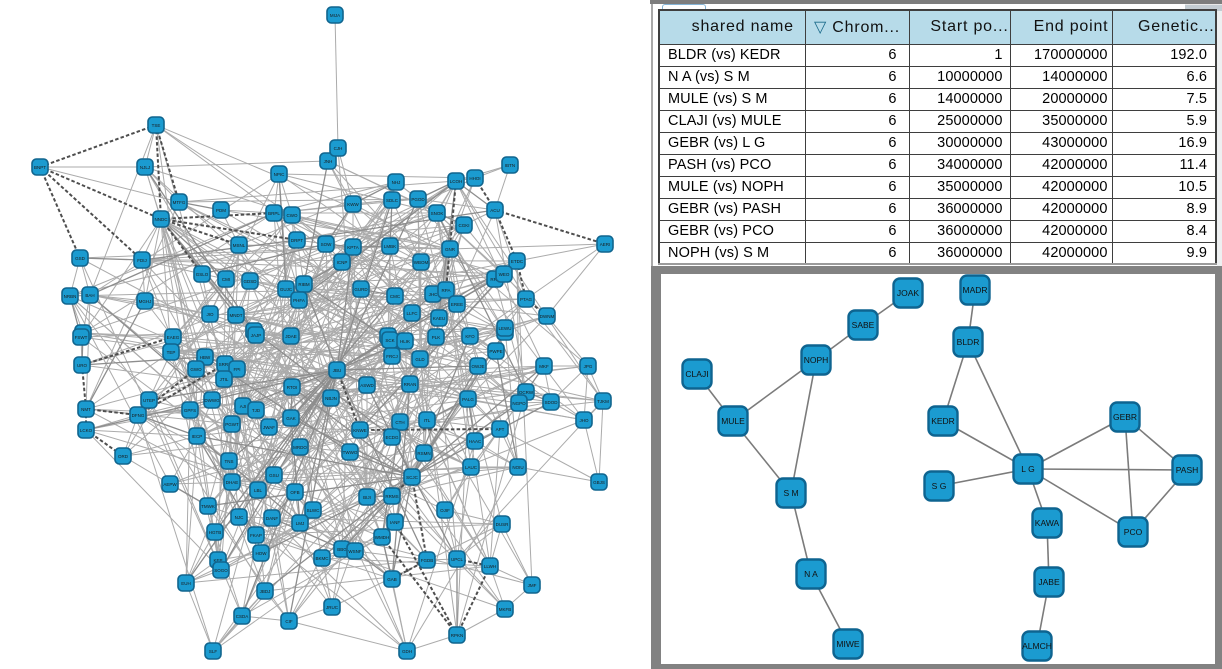 The image size is (1222, 669). Describe the element at coordinates (437, 213) in the screenshot. I see `svg-text: SNOK` at that location.